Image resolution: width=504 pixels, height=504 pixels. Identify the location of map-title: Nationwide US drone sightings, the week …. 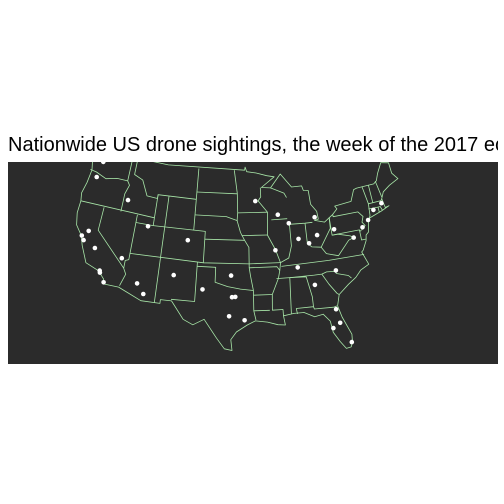
(253, 145).